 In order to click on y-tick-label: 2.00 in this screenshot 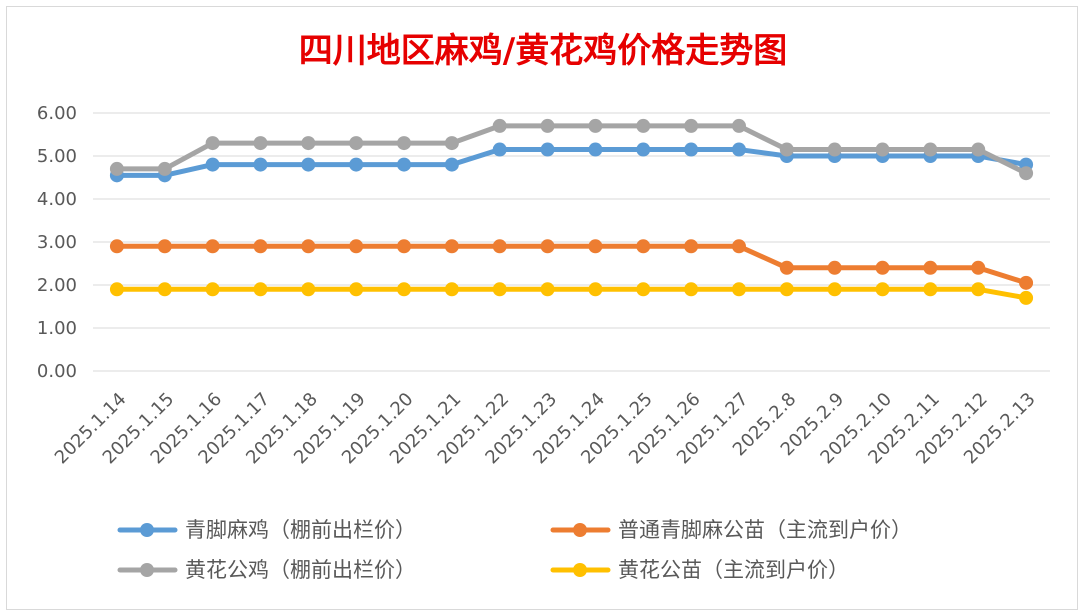, I will do `click(57, 285)`.